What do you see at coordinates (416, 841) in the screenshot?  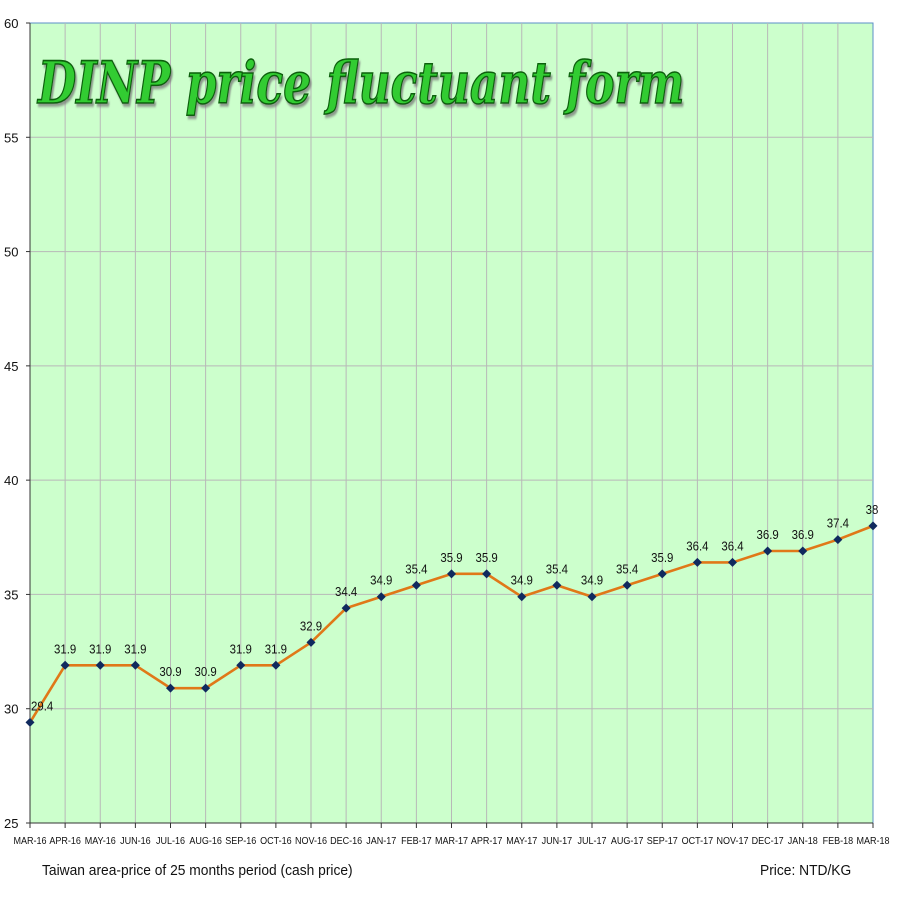 I see `x-tick-label: FEB-17` at bounding box center [416, 841].